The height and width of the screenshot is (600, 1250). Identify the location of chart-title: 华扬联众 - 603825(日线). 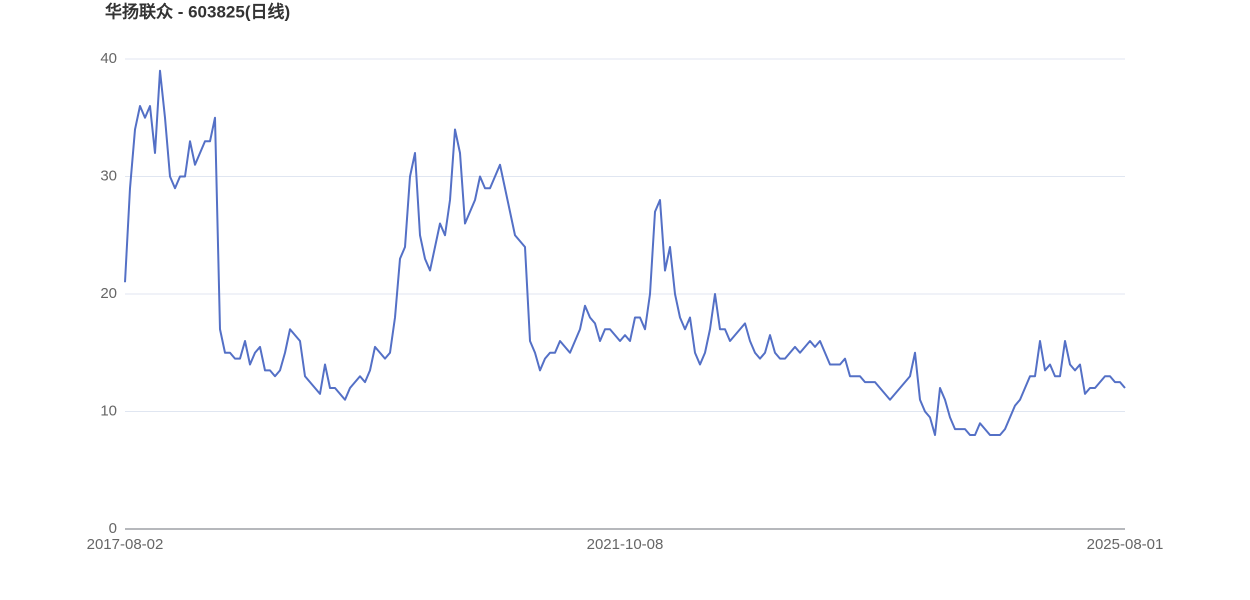
(197, 11).